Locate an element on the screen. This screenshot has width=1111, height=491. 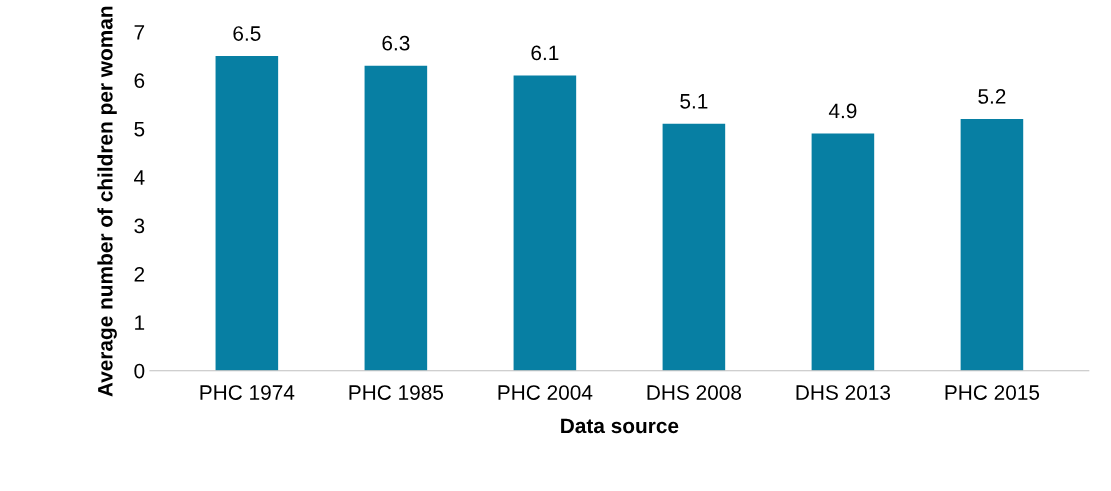
data-label: 6.3 is located at coordinates (396, 43).